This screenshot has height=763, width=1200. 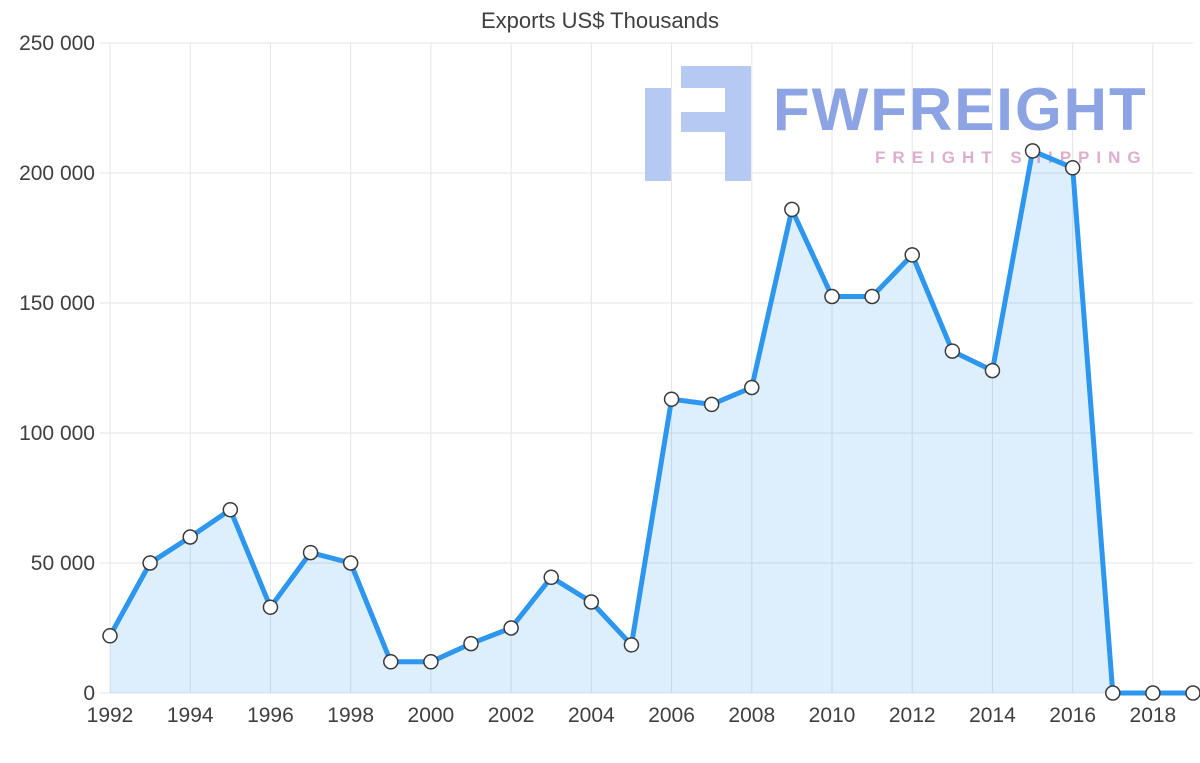 What do you see at coordinates (63, 563) in the screenshot?
I see `svg-text: 50 000` at bounding box center [63, 563].